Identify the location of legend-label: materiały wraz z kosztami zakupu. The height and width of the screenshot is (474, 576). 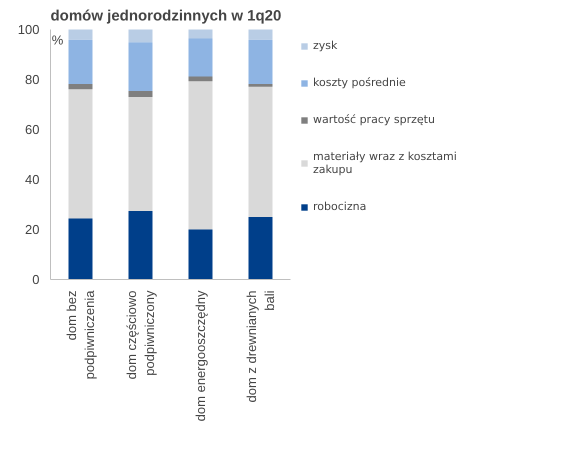
(385, 163).